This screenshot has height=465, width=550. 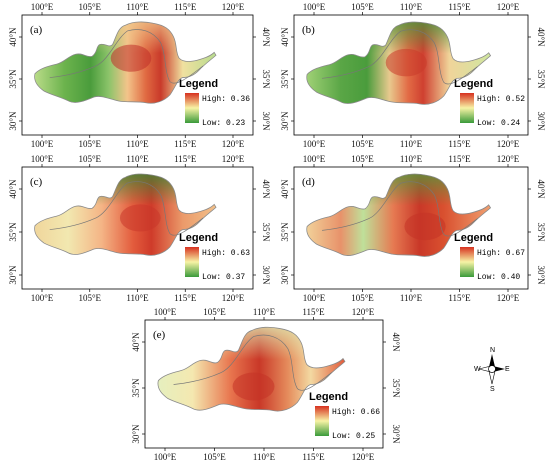 What do you see at coordinates (492, 369) in the screenshot?
I see `north-arrow-compass-icon: N W E S` at bounding box center [492, 369].